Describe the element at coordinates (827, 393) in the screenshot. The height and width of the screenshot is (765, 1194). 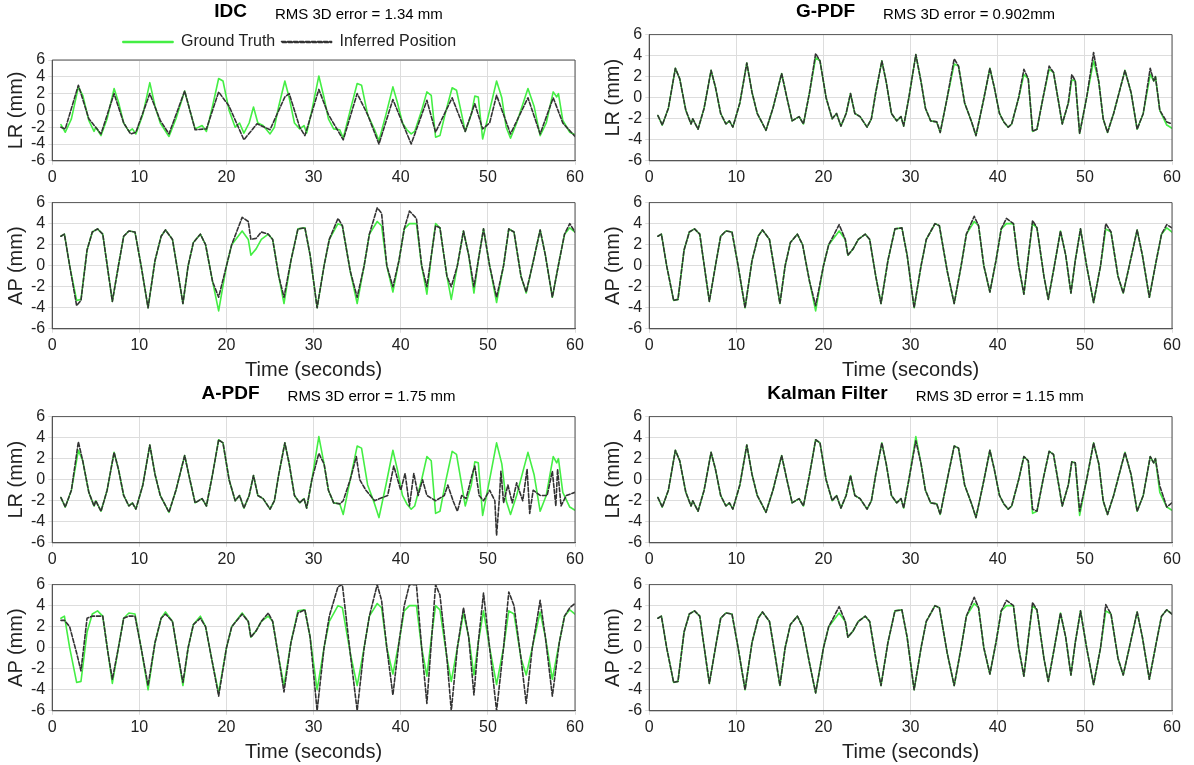
I see `chart-title: Kalman Filter` at that location.